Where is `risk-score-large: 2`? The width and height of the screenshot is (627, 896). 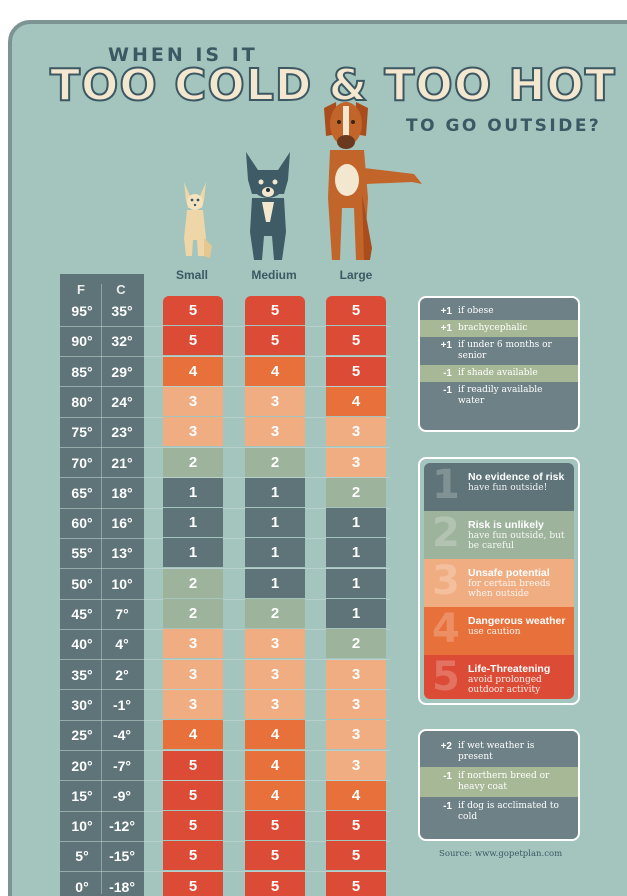 risk-score-large: 2 is located at coordinates (356, 644).